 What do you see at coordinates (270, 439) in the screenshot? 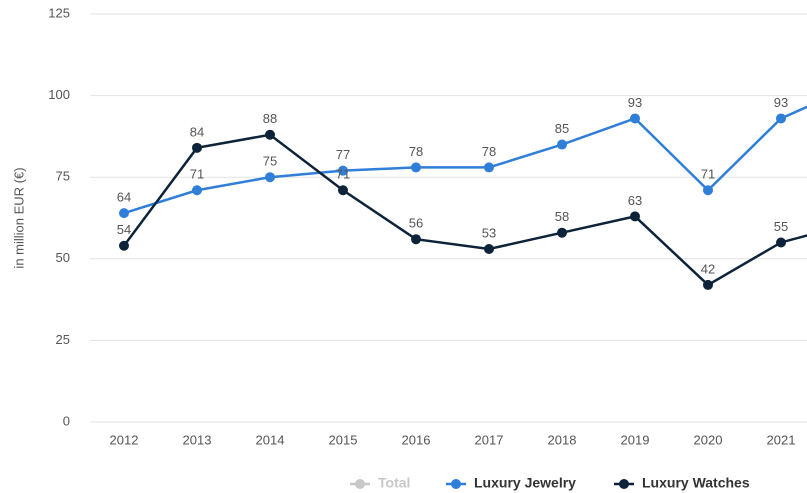
I see `x-tick-label: 2014` at bounding box center [270, 439].